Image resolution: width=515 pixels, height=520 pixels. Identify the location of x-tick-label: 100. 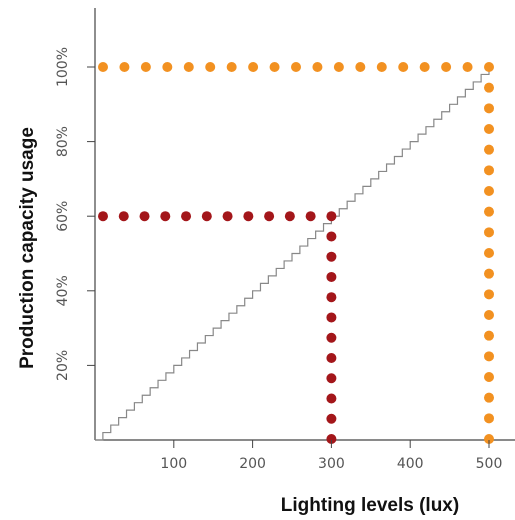
(173, 464).